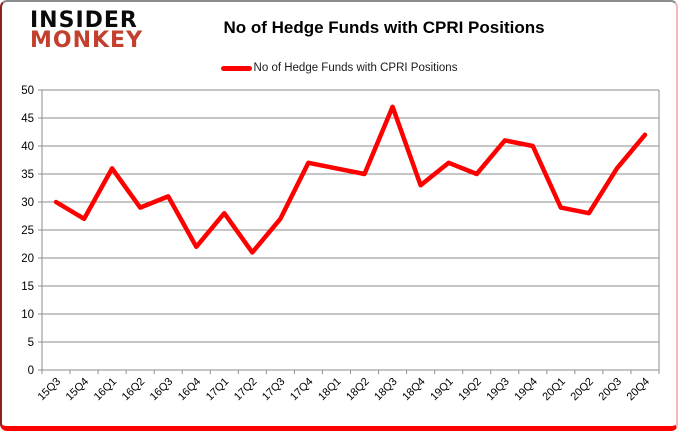 This screenshot has height=431, width=678. I want to click on x-axis-label: 20Q2, so click(582, 390).